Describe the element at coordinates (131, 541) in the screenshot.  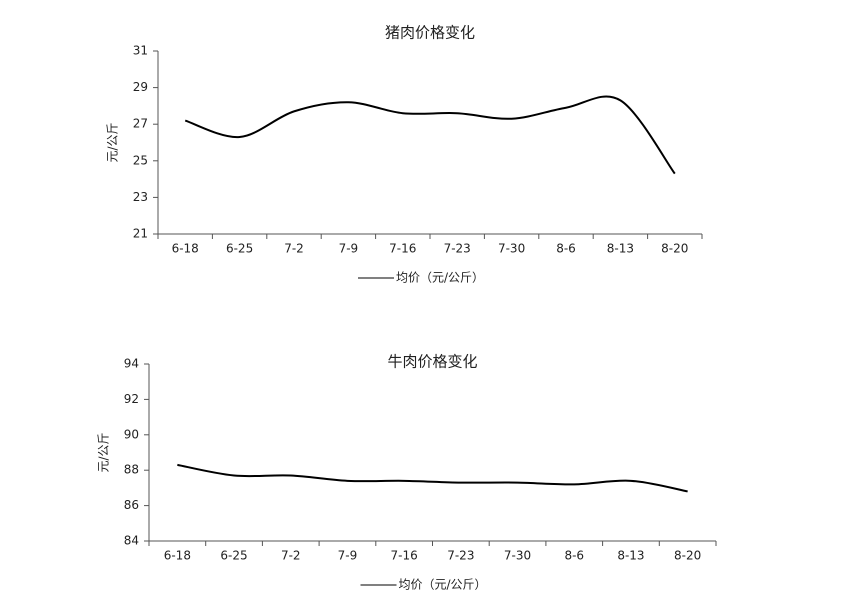
I see `y-tick-label: 84` at that location.